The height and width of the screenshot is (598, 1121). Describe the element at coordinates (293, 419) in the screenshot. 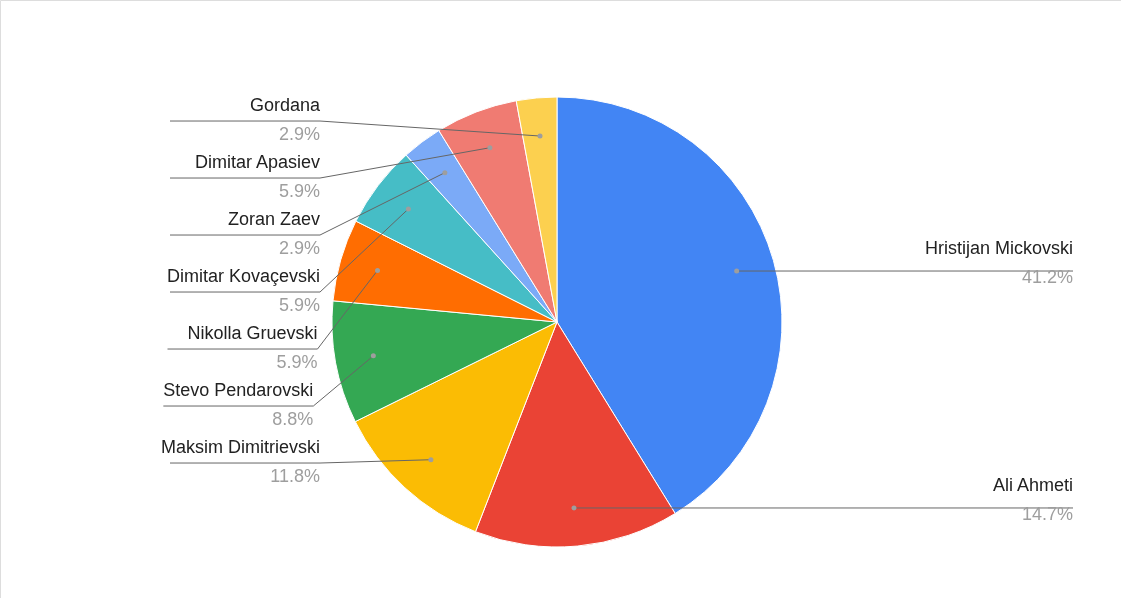

I see `data-label: 8.8%` at that location.